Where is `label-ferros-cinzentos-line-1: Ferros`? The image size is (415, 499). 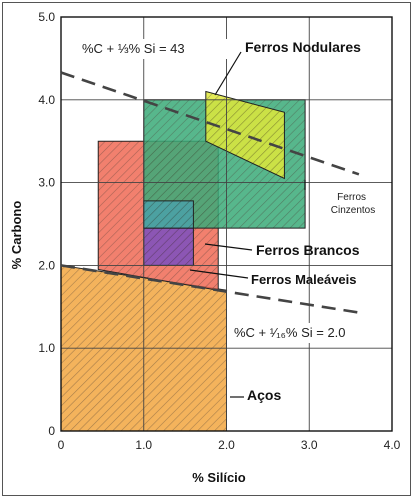
label-ferros-cinzentos-line-1: Ferros is located at coordinates (351, 197).